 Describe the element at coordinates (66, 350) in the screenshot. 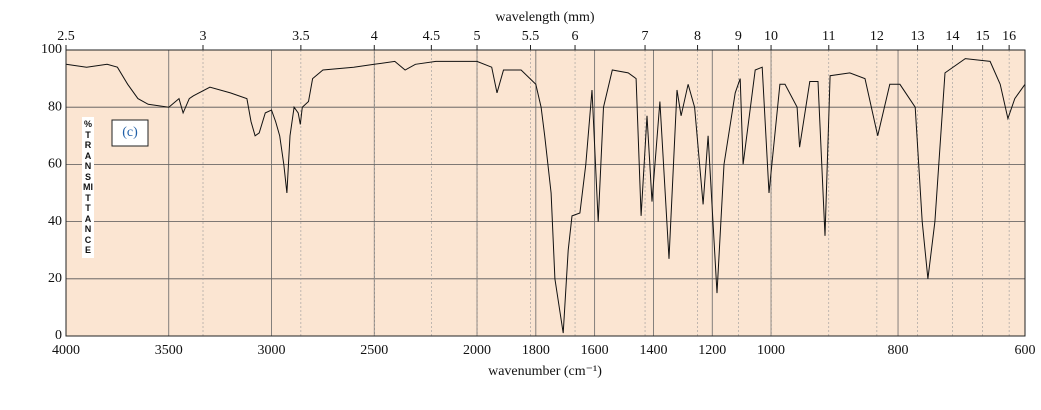

I see `x-tick-label: 4000` at that location.